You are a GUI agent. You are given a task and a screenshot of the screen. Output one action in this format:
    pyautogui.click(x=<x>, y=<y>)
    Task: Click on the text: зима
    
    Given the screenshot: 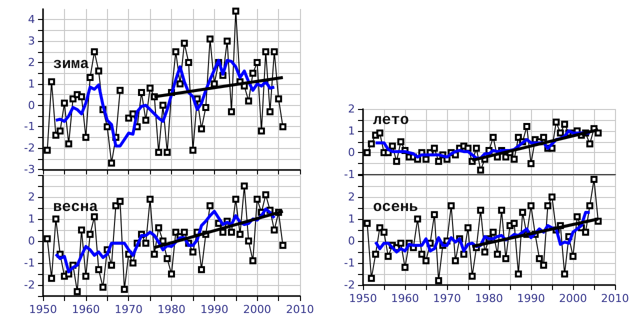 What is the action you would take?
    pyautogui.click(x=71, y=64)
    